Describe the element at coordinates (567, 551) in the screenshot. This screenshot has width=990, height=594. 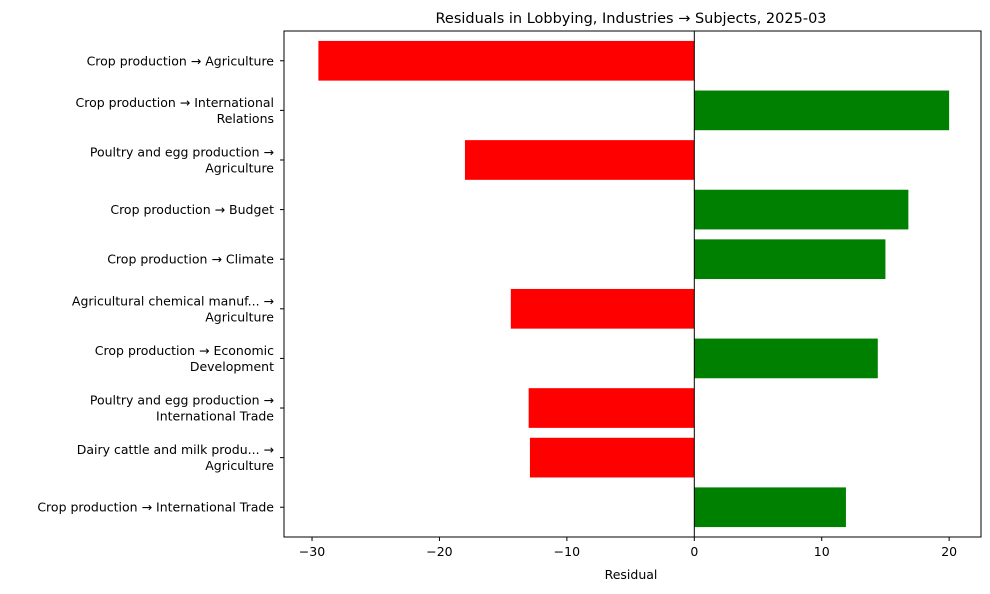
I see `x-tick-label-2: −10` at that location.